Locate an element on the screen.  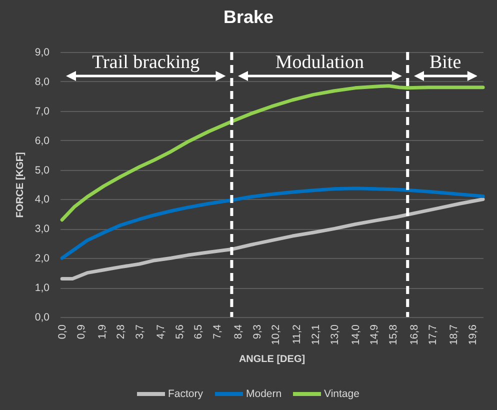
x-axis-title: ANGLE [DEG] is located at coordinates (272, 359).